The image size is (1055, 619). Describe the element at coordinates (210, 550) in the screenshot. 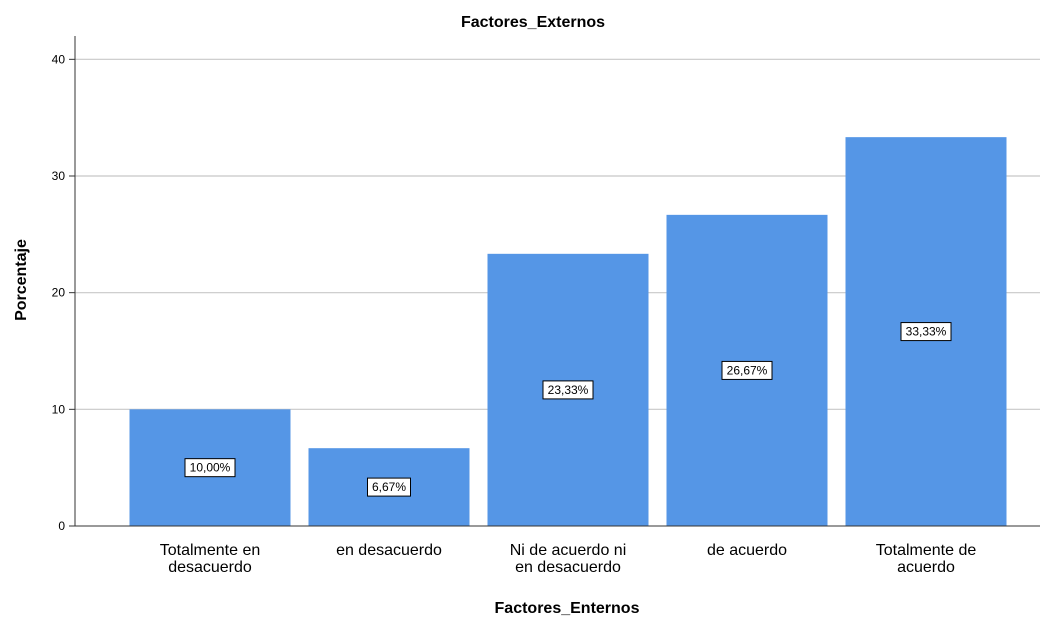

I see `x-tick-label: Totalmente en` at that location.